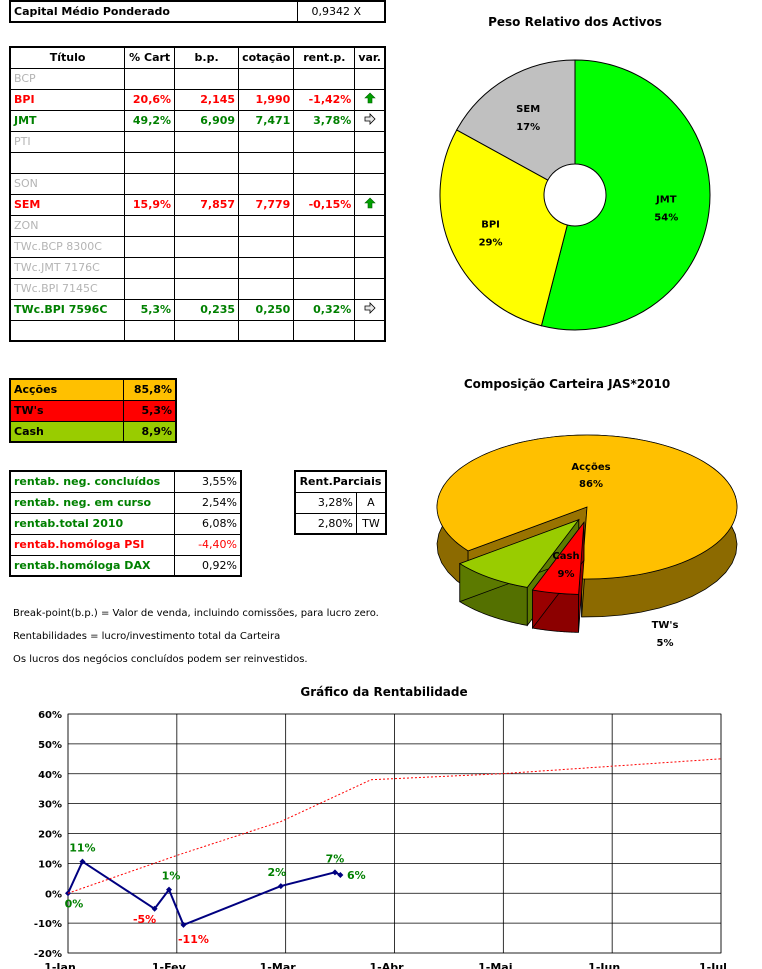 The width and height of the screenshot is (762, 969). Describe the element at coordinates (67, 78) in the screenshot. I see `asset-name: BCP` at that location.